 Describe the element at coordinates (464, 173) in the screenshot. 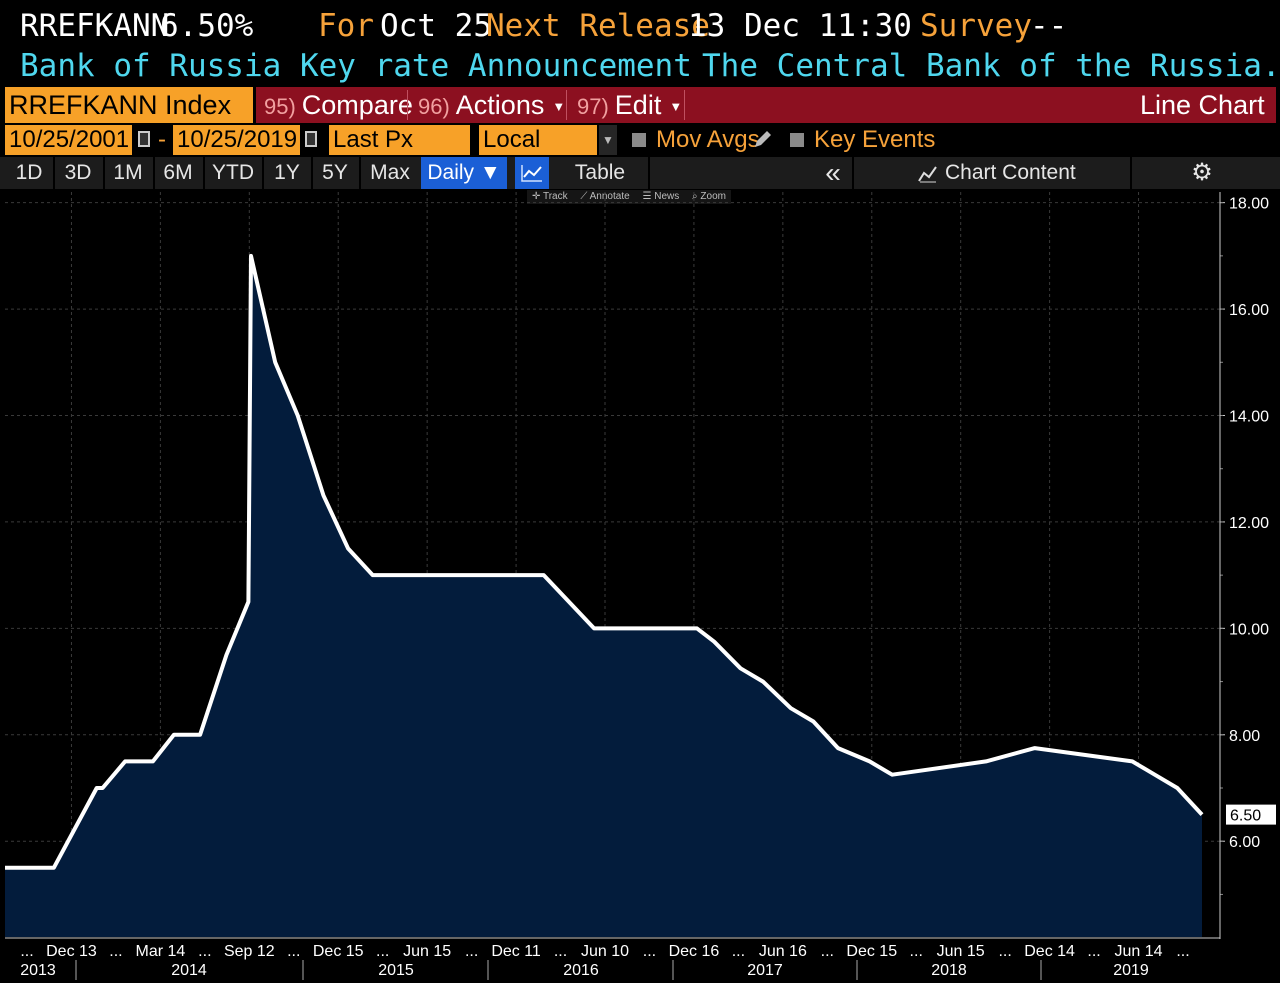

I see `frequency-dropdown: Daily ▼` at that location.